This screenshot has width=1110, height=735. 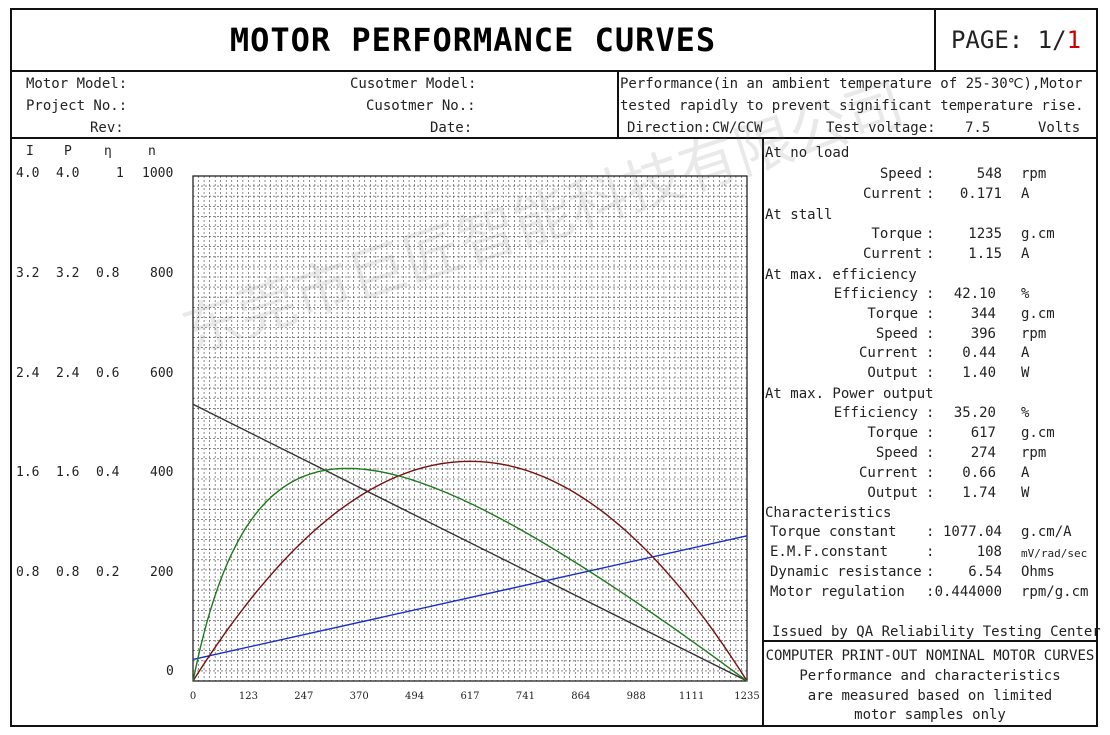 What do you see at coordinates (162, 572) in the screenshot?
I see `tick-speed: 200` at bounding box center [162, 572].